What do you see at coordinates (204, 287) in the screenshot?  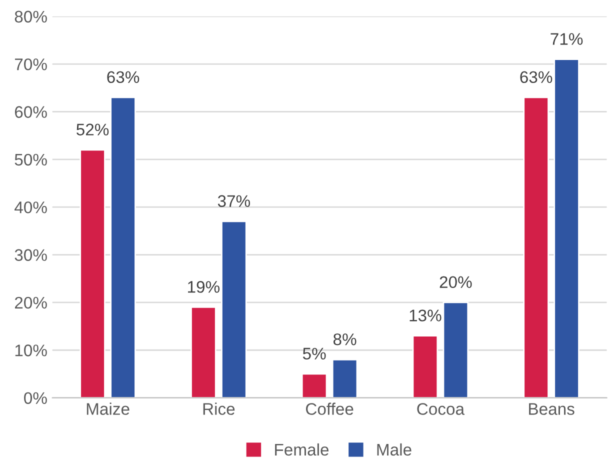 I see `data-label: 19%` at bounding box center [204, 287].